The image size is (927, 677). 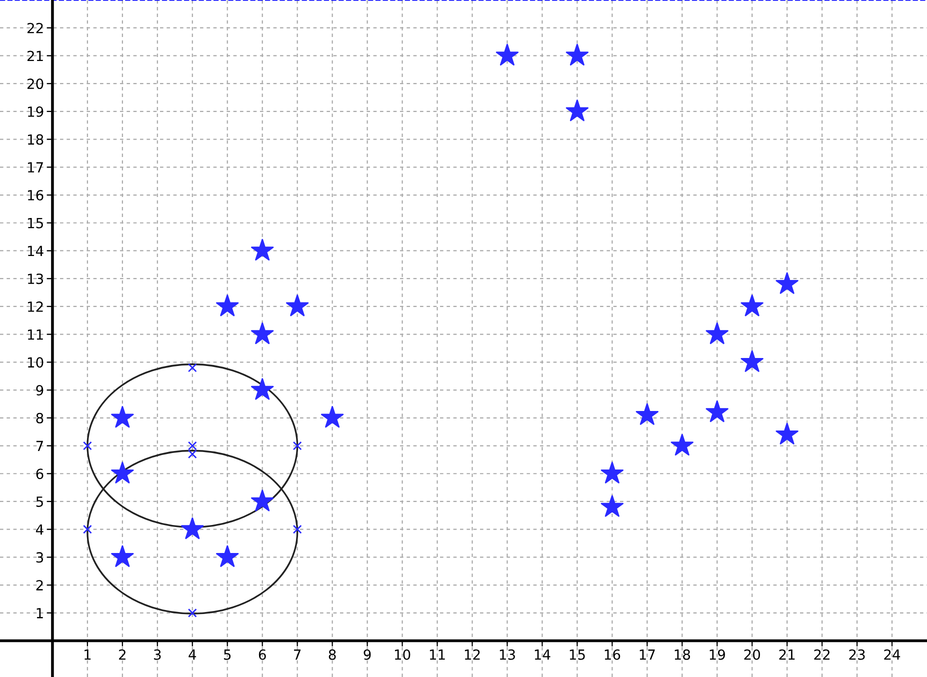 What do you see at coordinates (40, 474) in the screenshot?
I see `y-tick-label: 6` at bounding box center [40, 474].